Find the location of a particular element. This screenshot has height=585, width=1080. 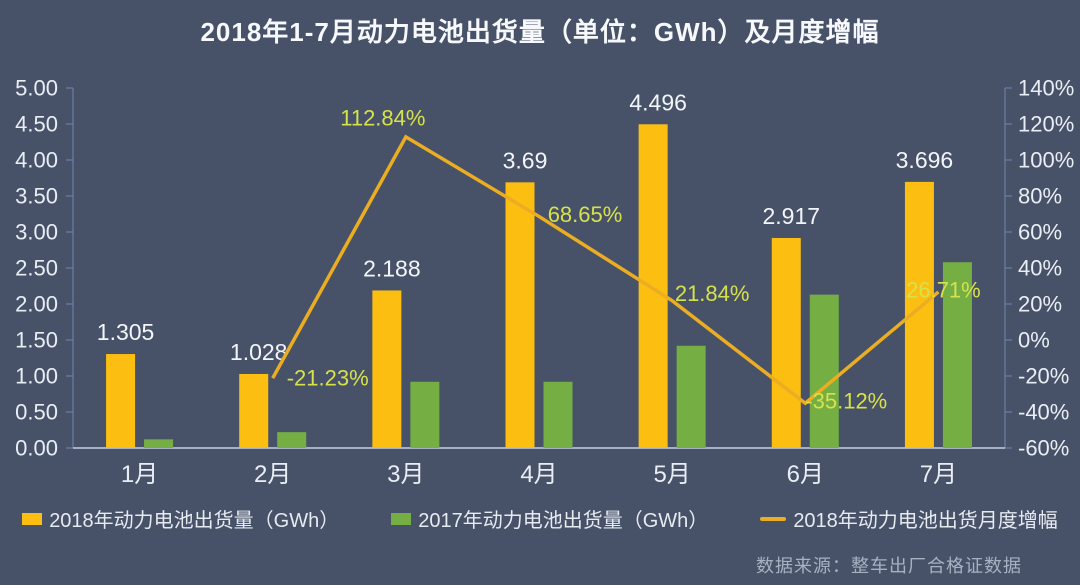

legend-swatch-2017-icon is located at coordinates (401, 518).